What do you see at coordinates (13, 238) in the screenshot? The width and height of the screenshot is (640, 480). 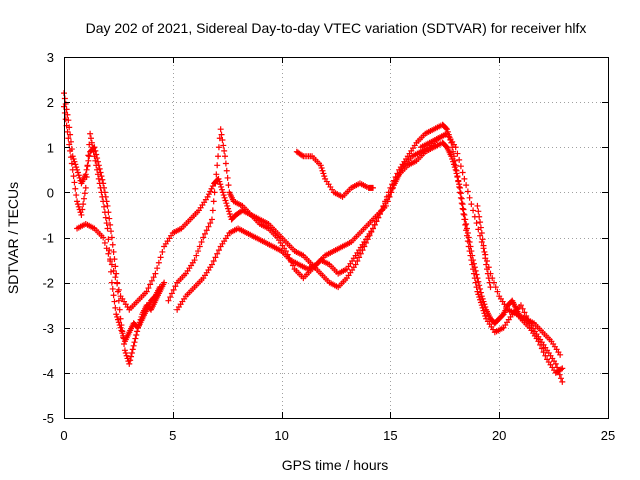 I see `y-axis-label: SDTVAR / TECUs` at bounding box center [13, 238].